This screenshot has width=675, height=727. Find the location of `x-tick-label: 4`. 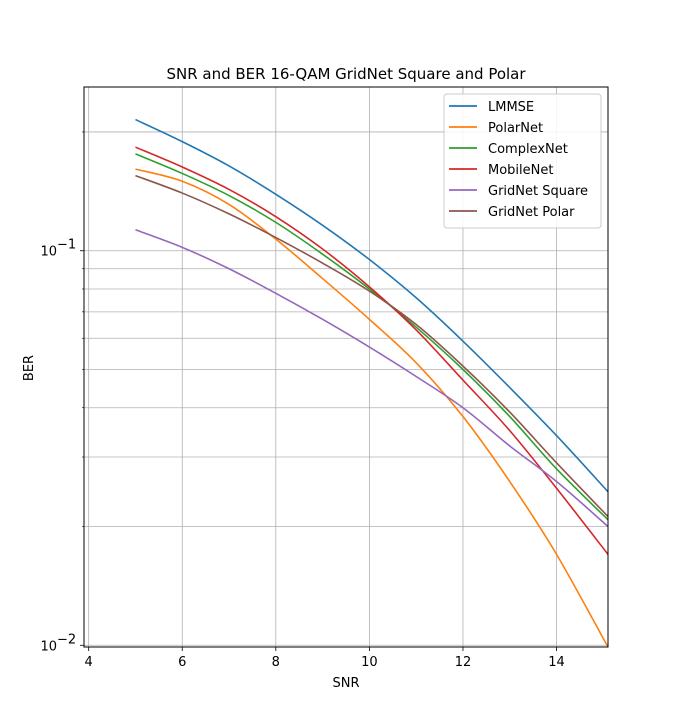

x-tick-label: 4 is located at coordinates (89, 662).